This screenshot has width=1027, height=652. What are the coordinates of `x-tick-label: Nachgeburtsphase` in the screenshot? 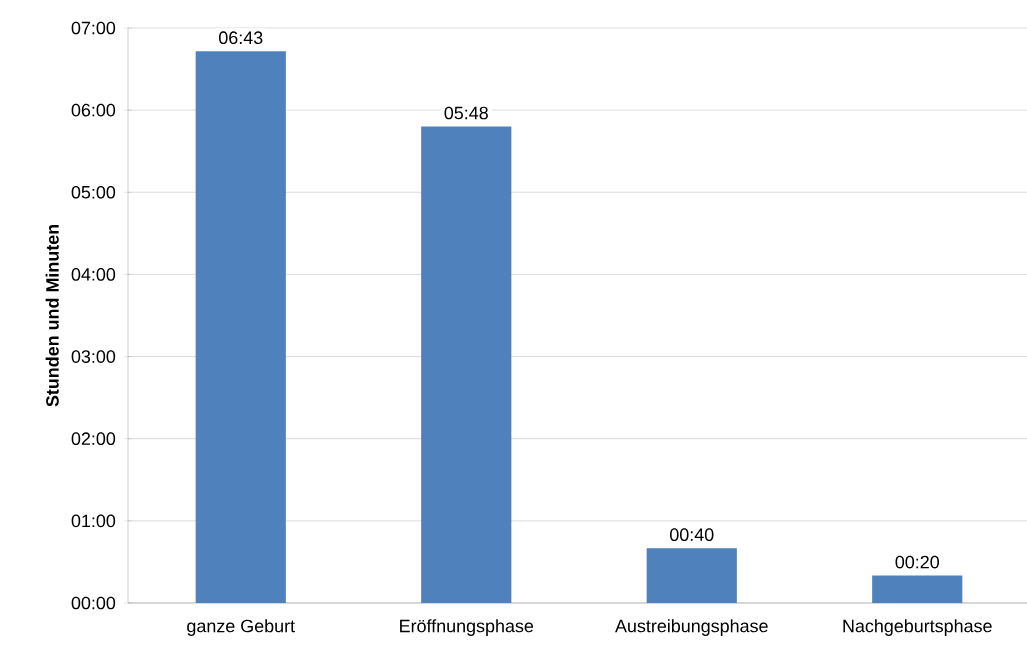 It's located at (917, 627).